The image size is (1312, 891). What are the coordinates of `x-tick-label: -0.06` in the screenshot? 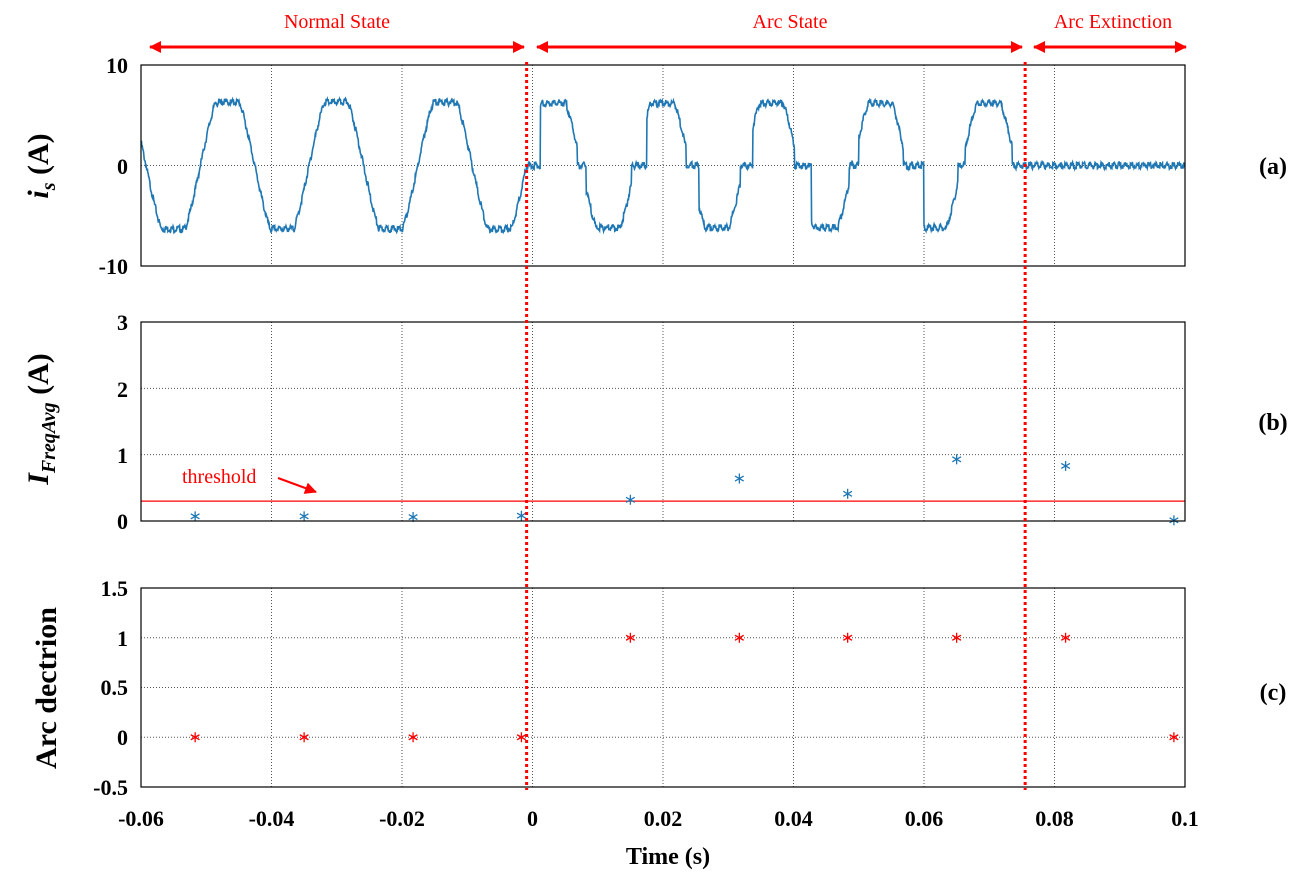 It's located at (141, 818).